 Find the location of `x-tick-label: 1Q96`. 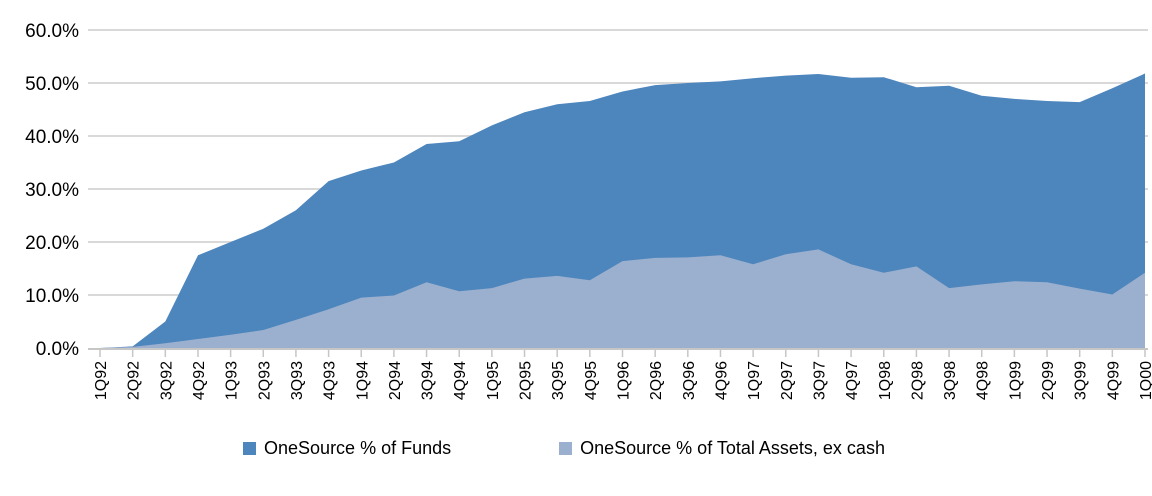

x-tick-label: 1Q96 is located at coordinates (624, 380).